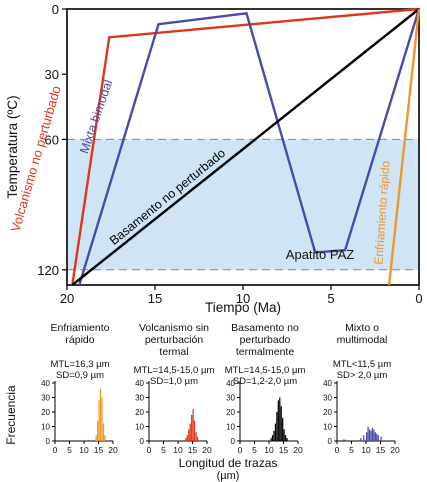 The width and height of the screenshot is (427, 482). I want to click on histogram-title-line: perturbado, so click(265, 340).